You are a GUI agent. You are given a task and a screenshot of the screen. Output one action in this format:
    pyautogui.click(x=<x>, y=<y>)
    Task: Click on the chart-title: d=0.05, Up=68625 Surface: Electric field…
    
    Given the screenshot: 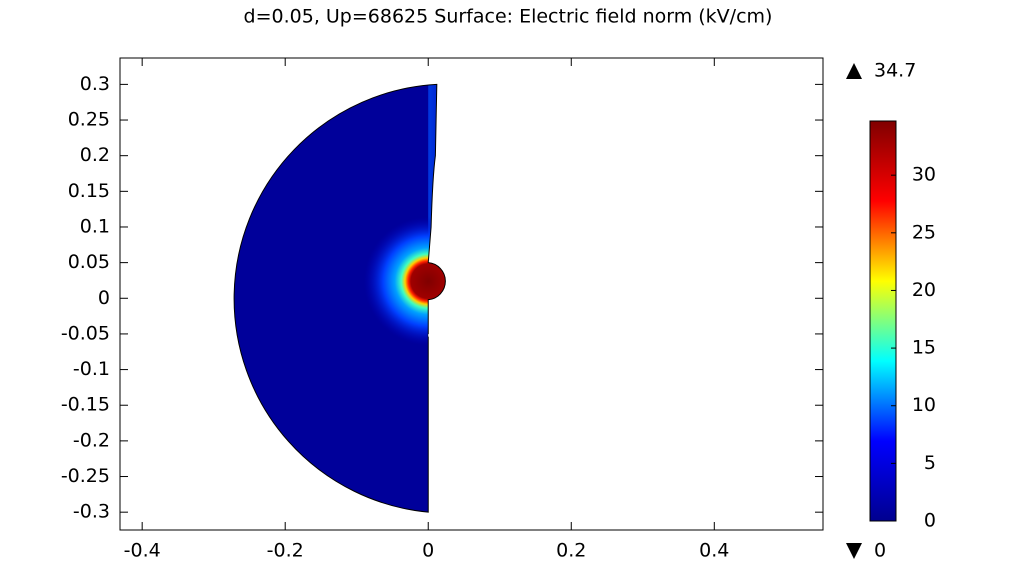 What is the action you would take?
    pyautogui.click(x=508, y=17)
    